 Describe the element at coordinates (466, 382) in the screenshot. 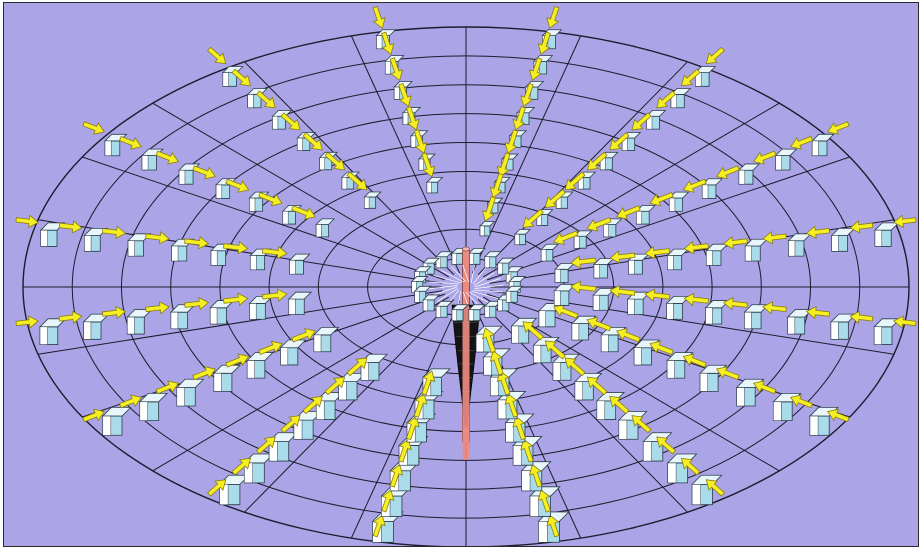

I see `rotation-axis-front` at that location.